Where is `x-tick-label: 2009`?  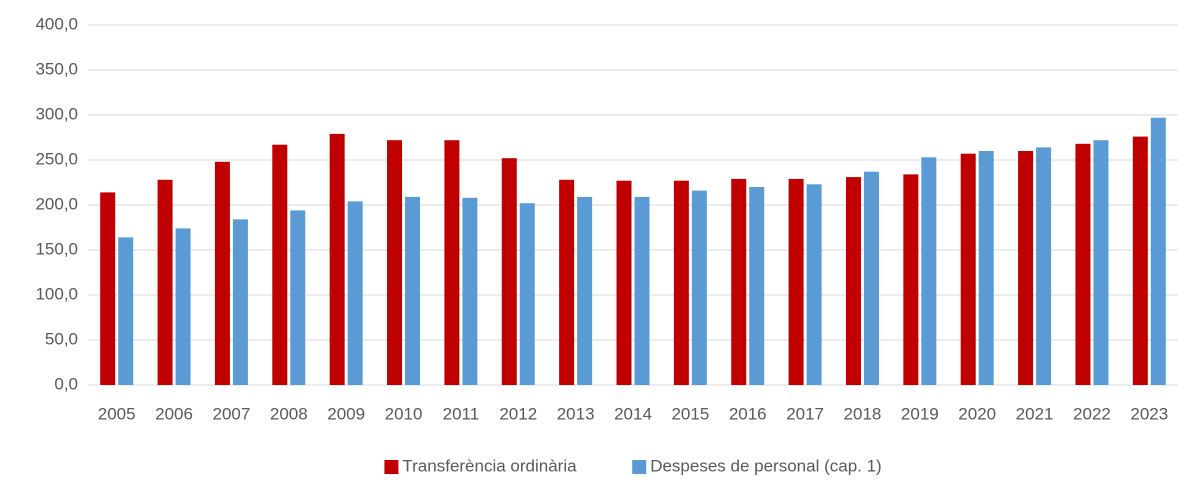 x-tick-label: 2009 is located at coordinates (346, 413).